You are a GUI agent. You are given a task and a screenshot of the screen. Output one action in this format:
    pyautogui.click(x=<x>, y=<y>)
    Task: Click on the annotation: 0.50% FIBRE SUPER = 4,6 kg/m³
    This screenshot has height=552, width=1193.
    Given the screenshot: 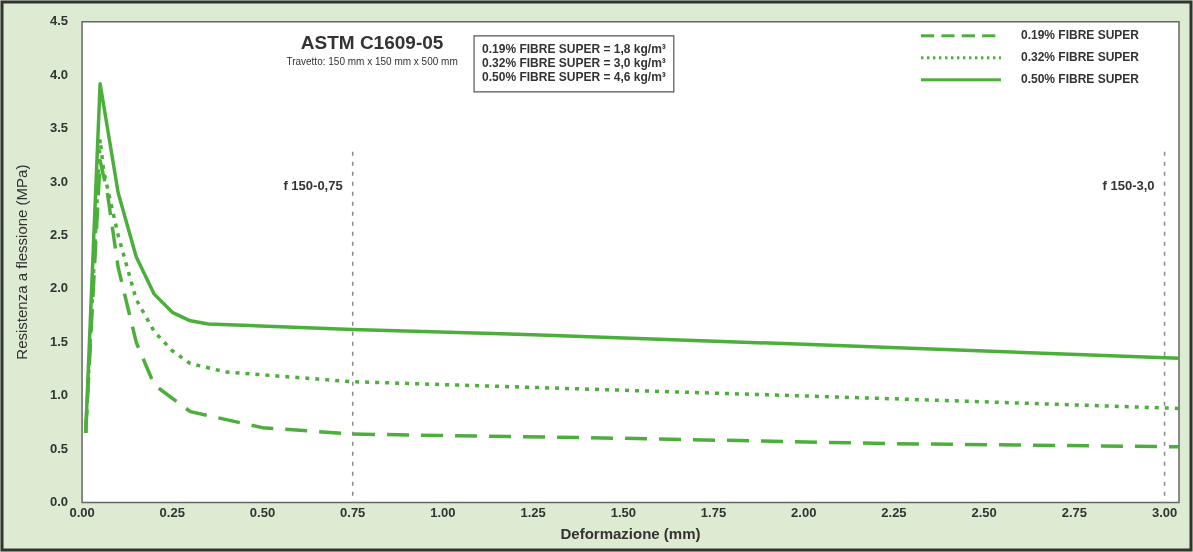 What is the action you would take?
    pyautogui.click(x=574, y=77)
    